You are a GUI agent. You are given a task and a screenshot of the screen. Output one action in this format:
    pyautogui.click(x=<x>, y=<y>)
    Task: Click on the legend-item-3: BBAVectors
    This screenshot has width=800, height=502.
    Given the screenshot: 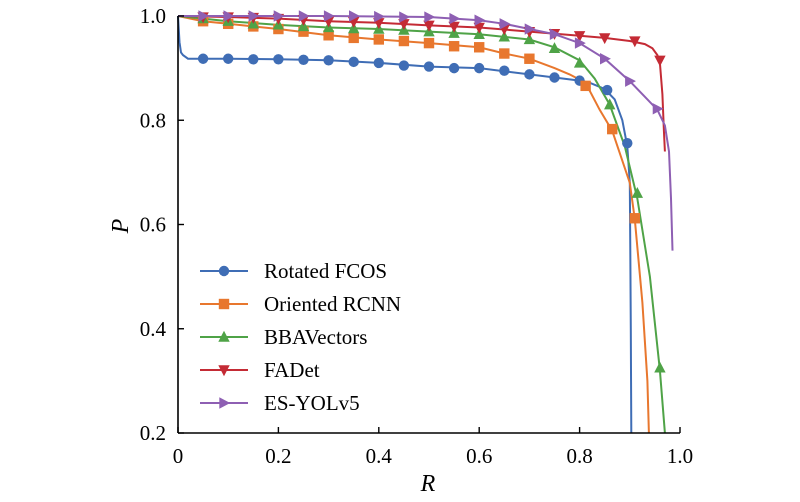 What is the action you would take?
    pyautogui.click(x=283, y=337)
    